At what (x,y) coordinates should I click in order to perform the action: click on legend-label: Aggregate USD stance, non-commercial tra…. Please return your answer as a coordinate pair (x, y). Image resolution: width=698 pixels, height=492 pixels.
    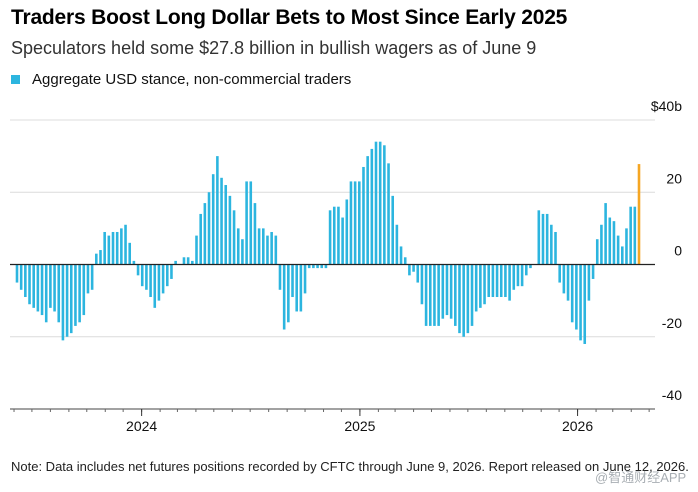
    Looking at the image, I should click on (192, 79).